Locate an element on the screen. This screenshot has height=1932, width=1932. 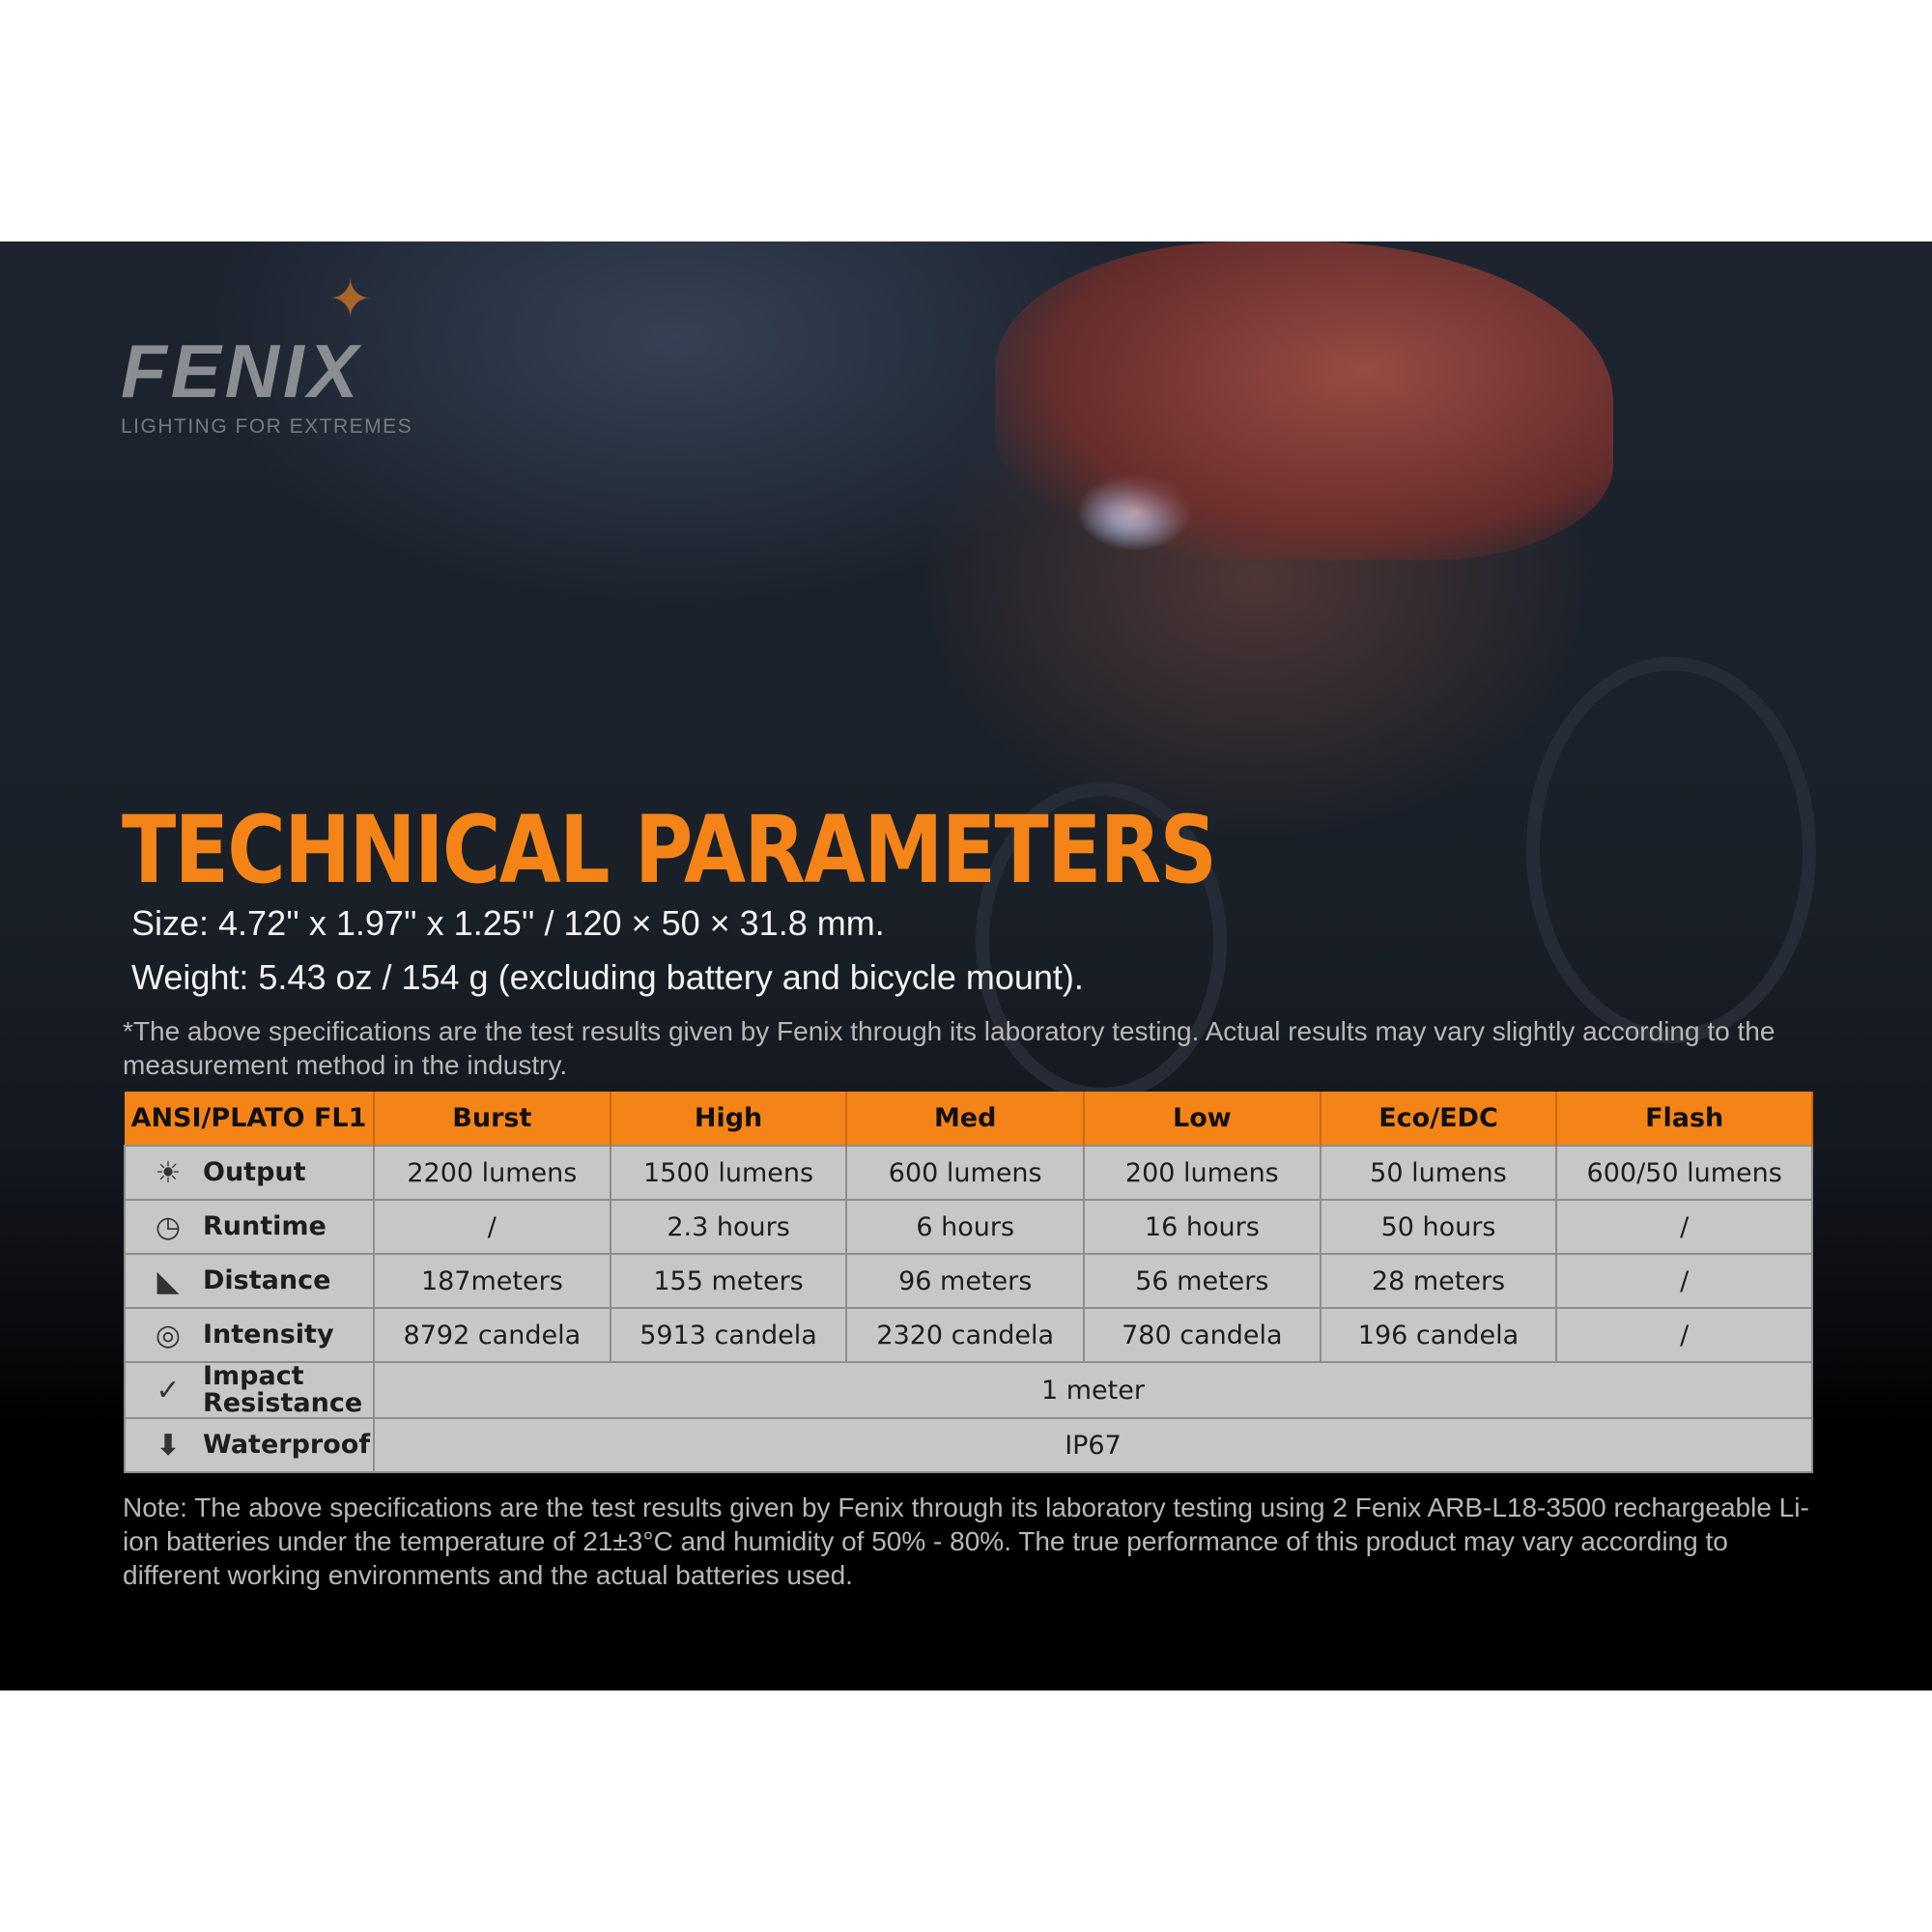
header-low: Low is located at coordinates (1202, 1119).